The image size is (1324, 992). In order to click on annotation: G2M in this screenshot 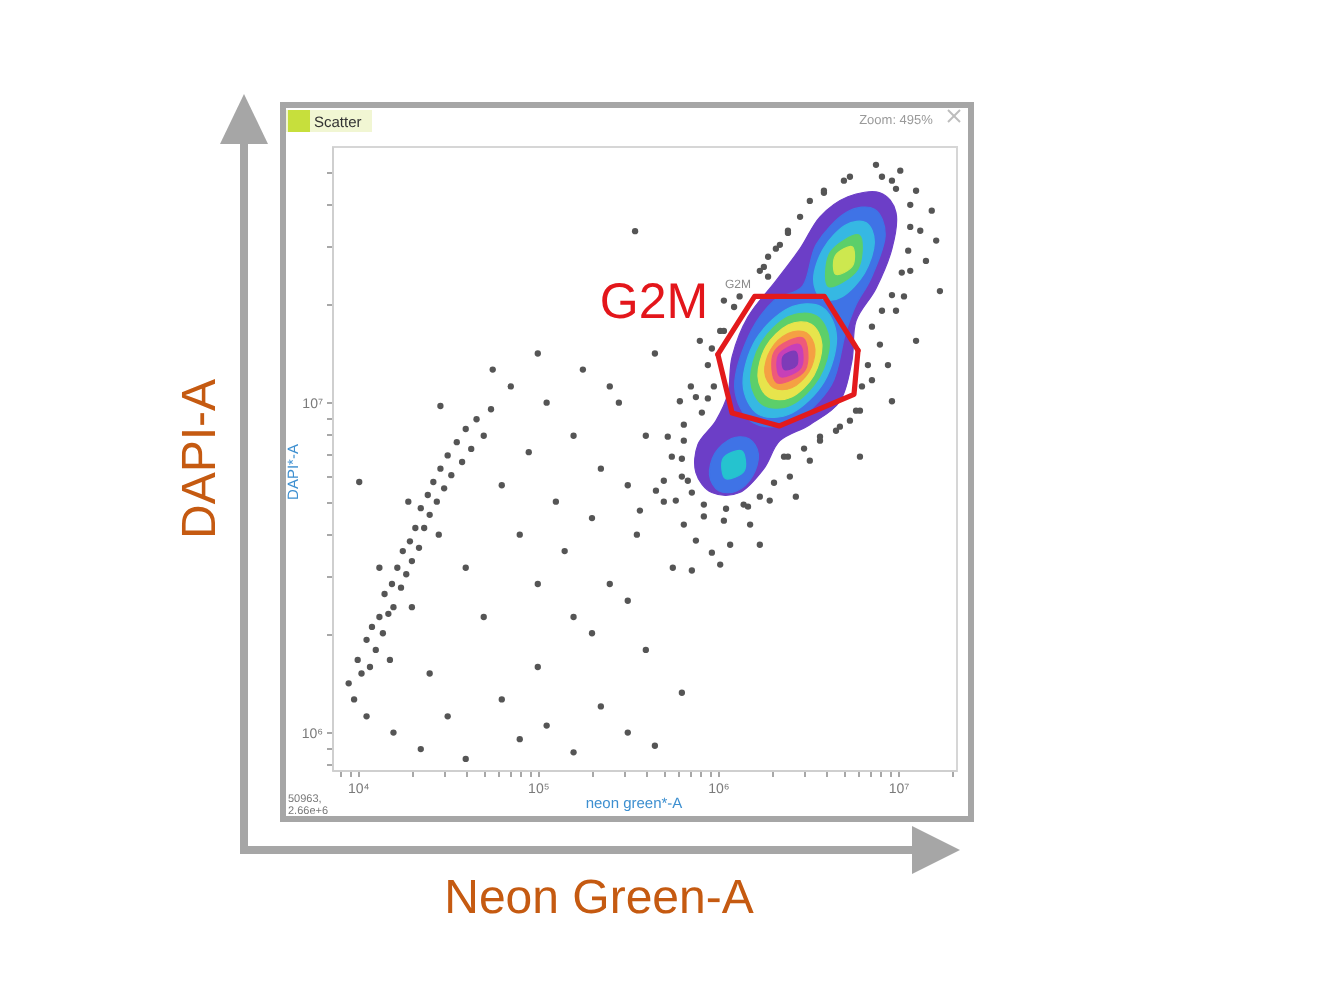, I will do `click(654, 302)`.